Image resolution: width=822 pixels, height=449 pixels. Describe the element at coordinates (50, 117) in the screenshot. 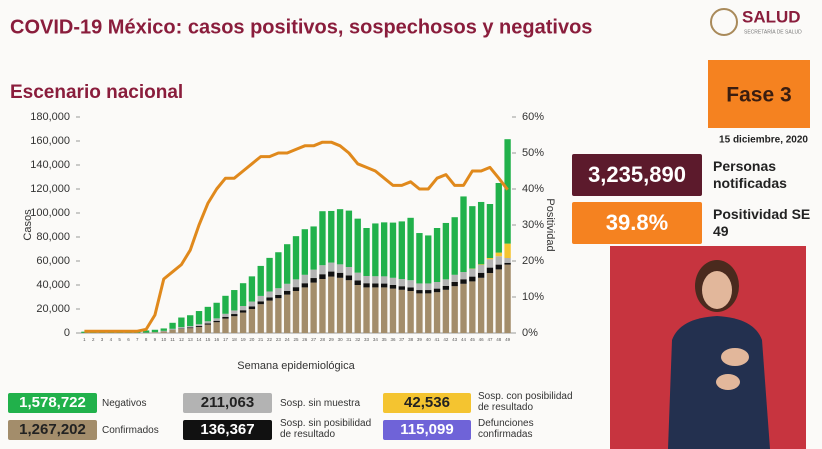

I see `y-tick-label: 180,000` at that location.